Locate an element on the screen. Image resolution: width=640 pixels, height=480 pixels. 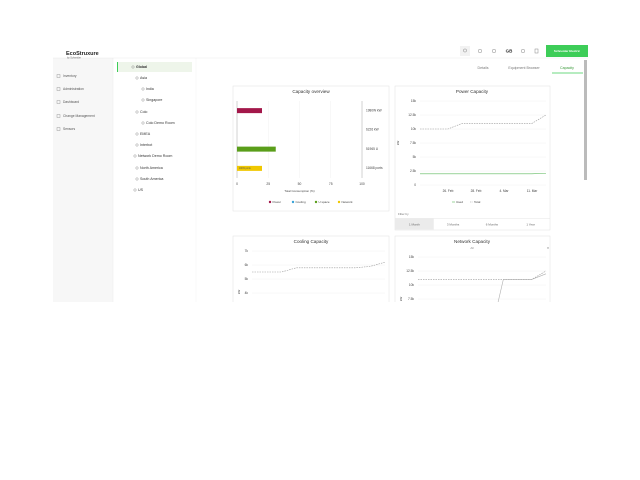
panel-title: Cooling Capacity is located at coordinates (311, 241).